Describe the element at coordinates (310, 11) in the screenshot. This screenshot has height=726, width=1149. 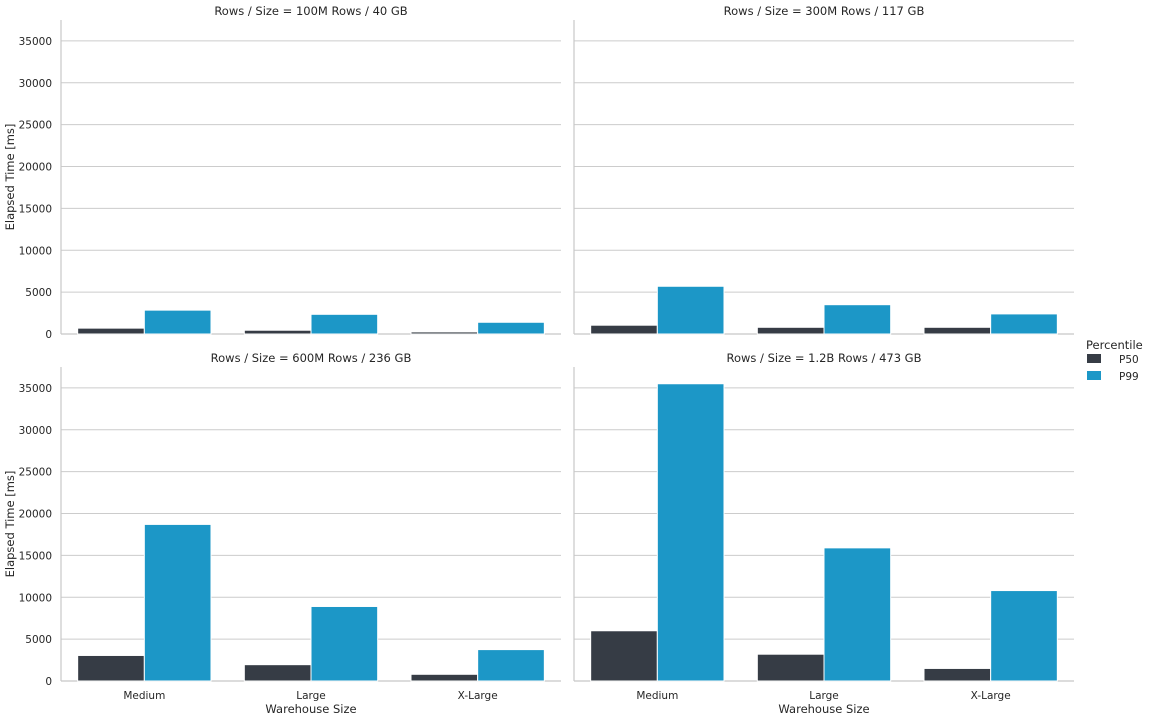
I see `panel-title: Rows / Size = 100M Rows / 40 GB` at that location.